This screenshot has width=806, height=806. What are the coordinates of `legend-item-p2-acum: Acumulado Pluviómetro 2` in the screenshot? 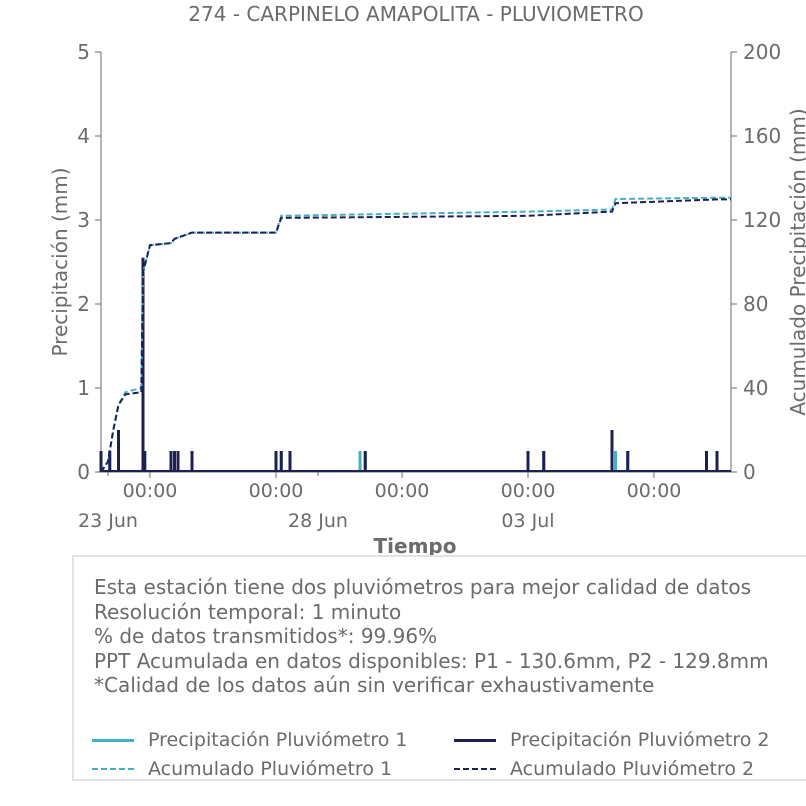 It's located at (604, 769).